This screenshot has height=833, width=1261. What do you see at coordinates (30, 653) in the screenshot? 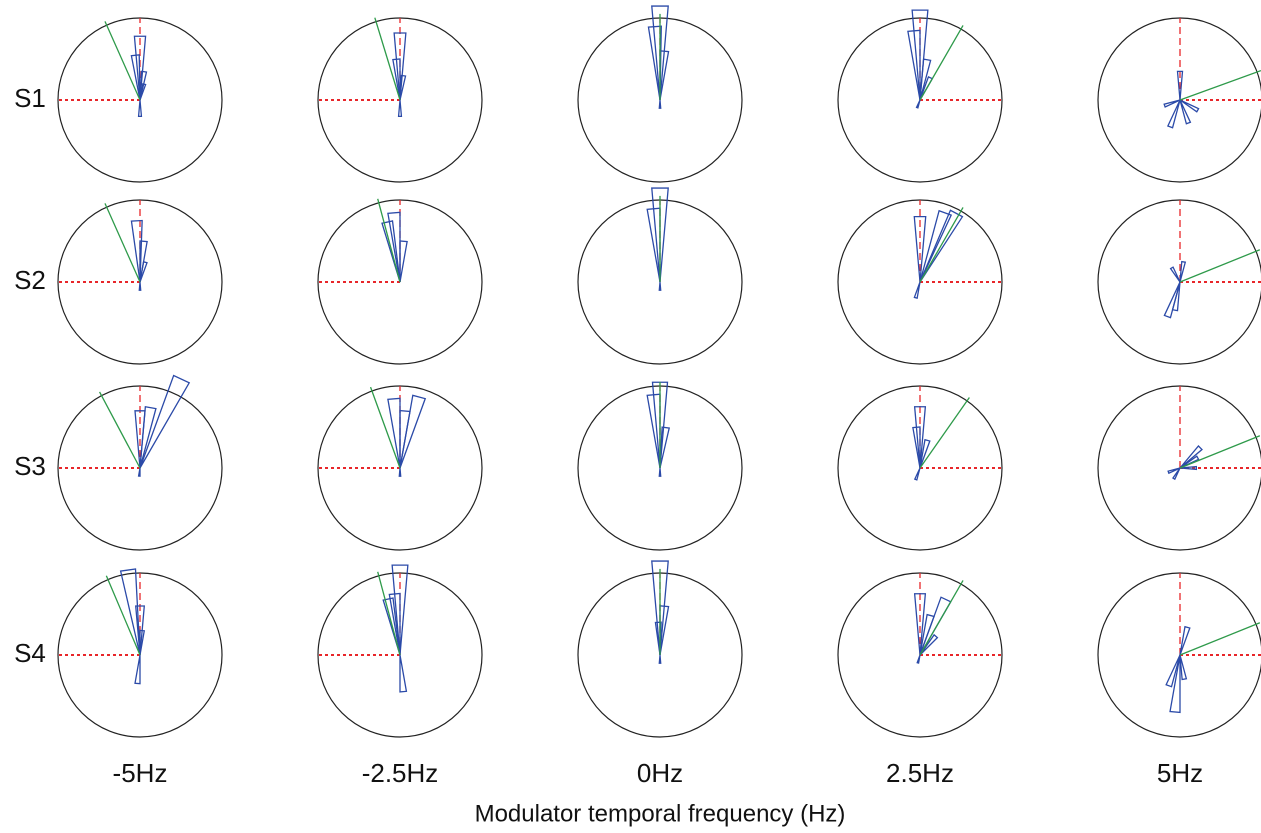
I see `row-label: S4` at bounding box center [30, 653].